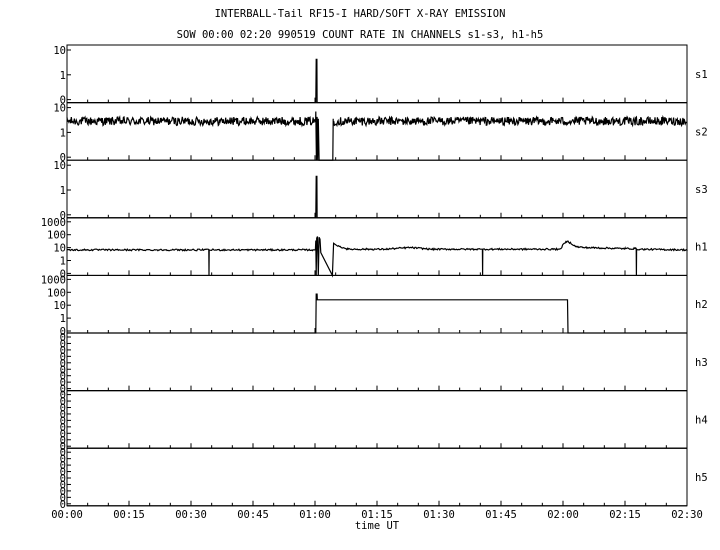 This screenshot has height=550, width=720. I want to click on y-tick-label-h1: 10, so click(59, 249).